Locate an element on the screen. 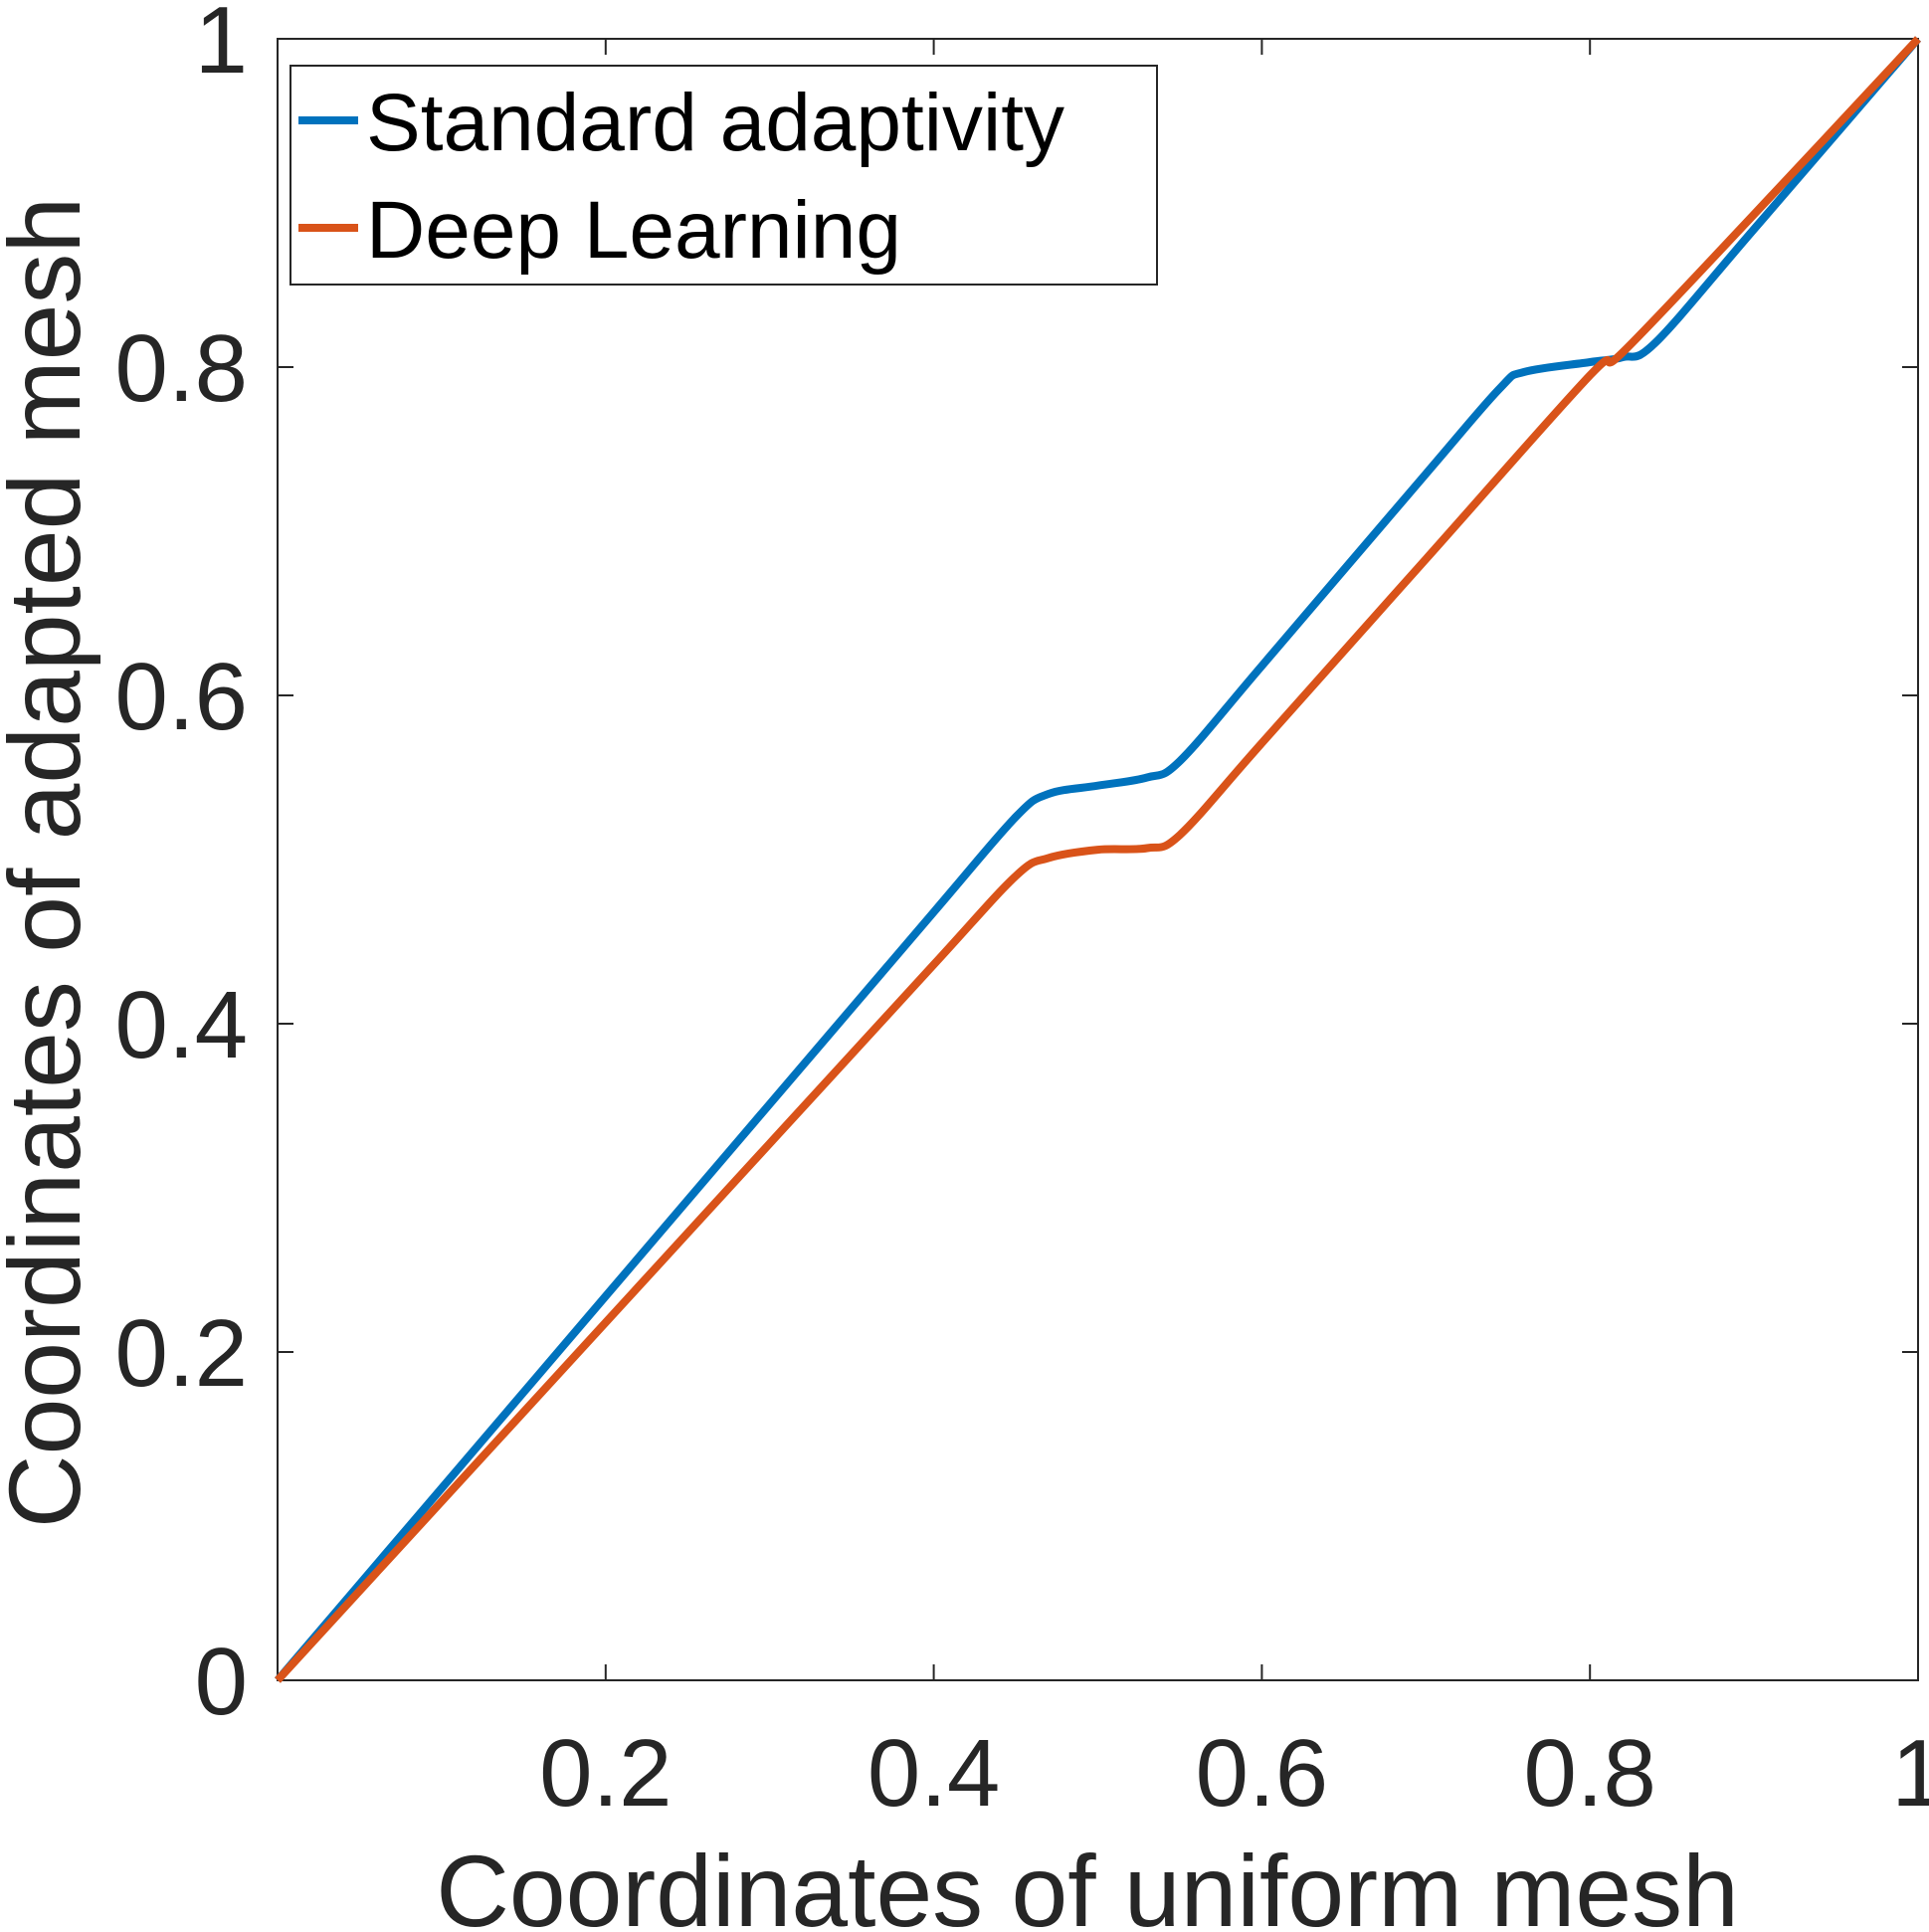 This screenshot has width=1929, height=1932. legend: Standard adaptivity Deep Learning is located at coordinates (724, 175).